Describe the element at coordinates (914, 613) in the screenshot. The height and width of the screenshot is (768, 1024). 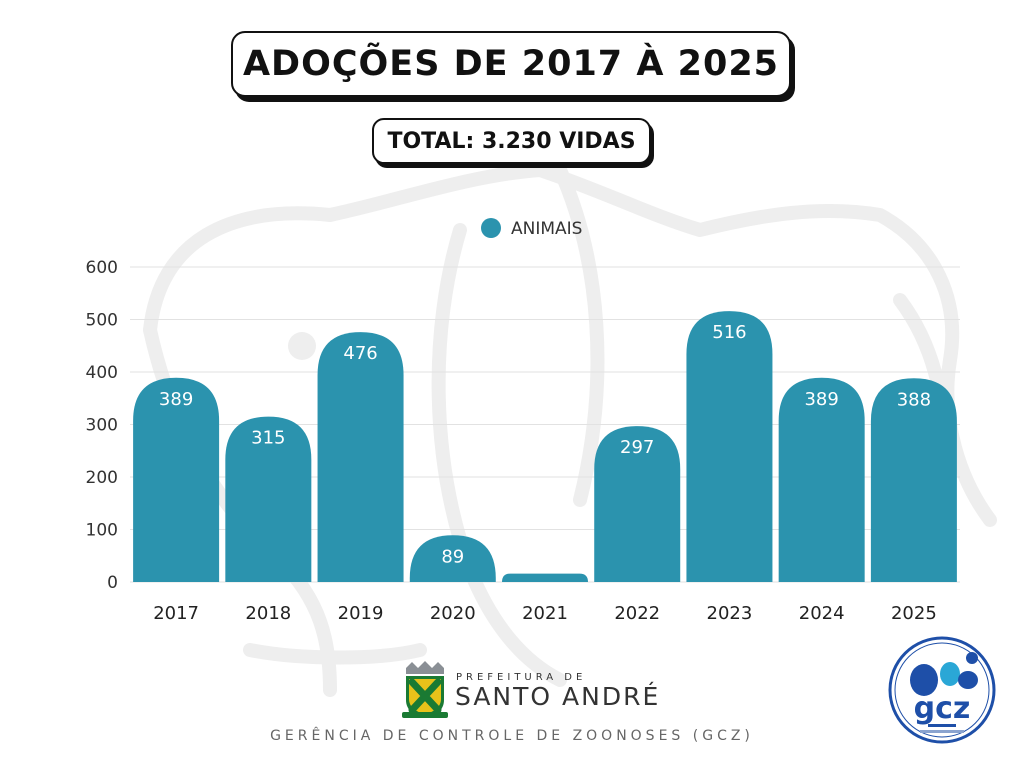
I see `x-tick-label: 2025` at that location.